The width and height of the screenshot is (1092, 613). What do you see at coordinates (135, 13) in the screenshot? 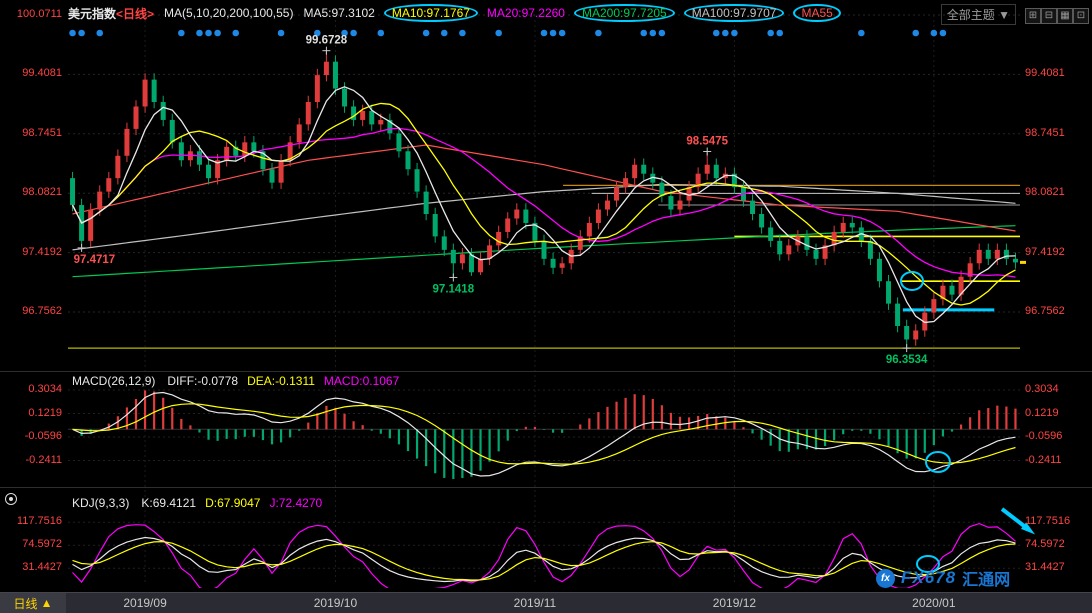
I see `period-label: <日线>` at bounding box center [135, 13].